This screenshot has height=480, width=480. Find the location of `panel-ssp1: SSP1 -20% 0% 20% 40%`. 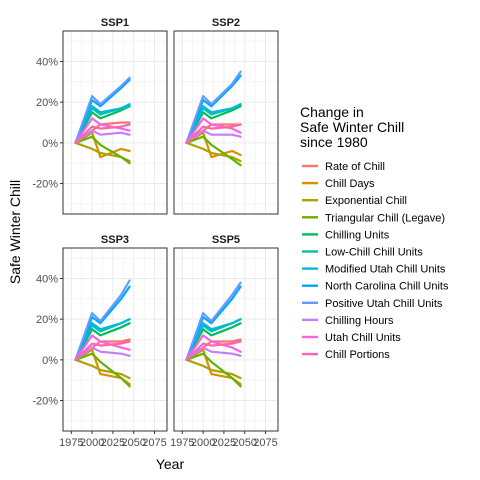

panel-ssp1: SSP1 -20% 0% 20% 40% is located at coordinates (100, 114).